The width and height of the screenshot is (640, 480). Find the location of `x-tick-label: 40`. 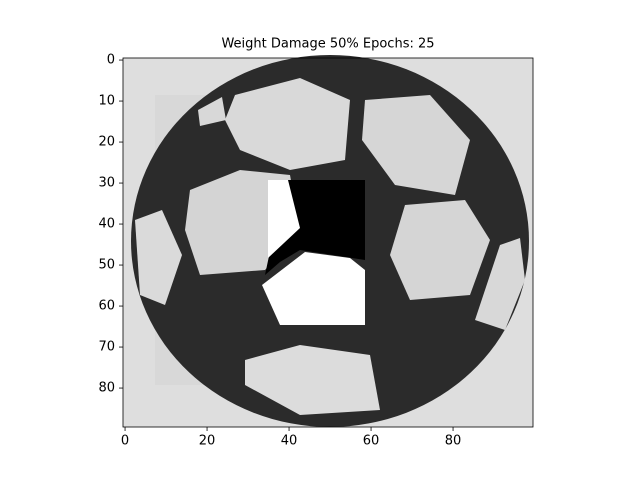

x-tick-label: 40 is located at coordinates (289, 441).